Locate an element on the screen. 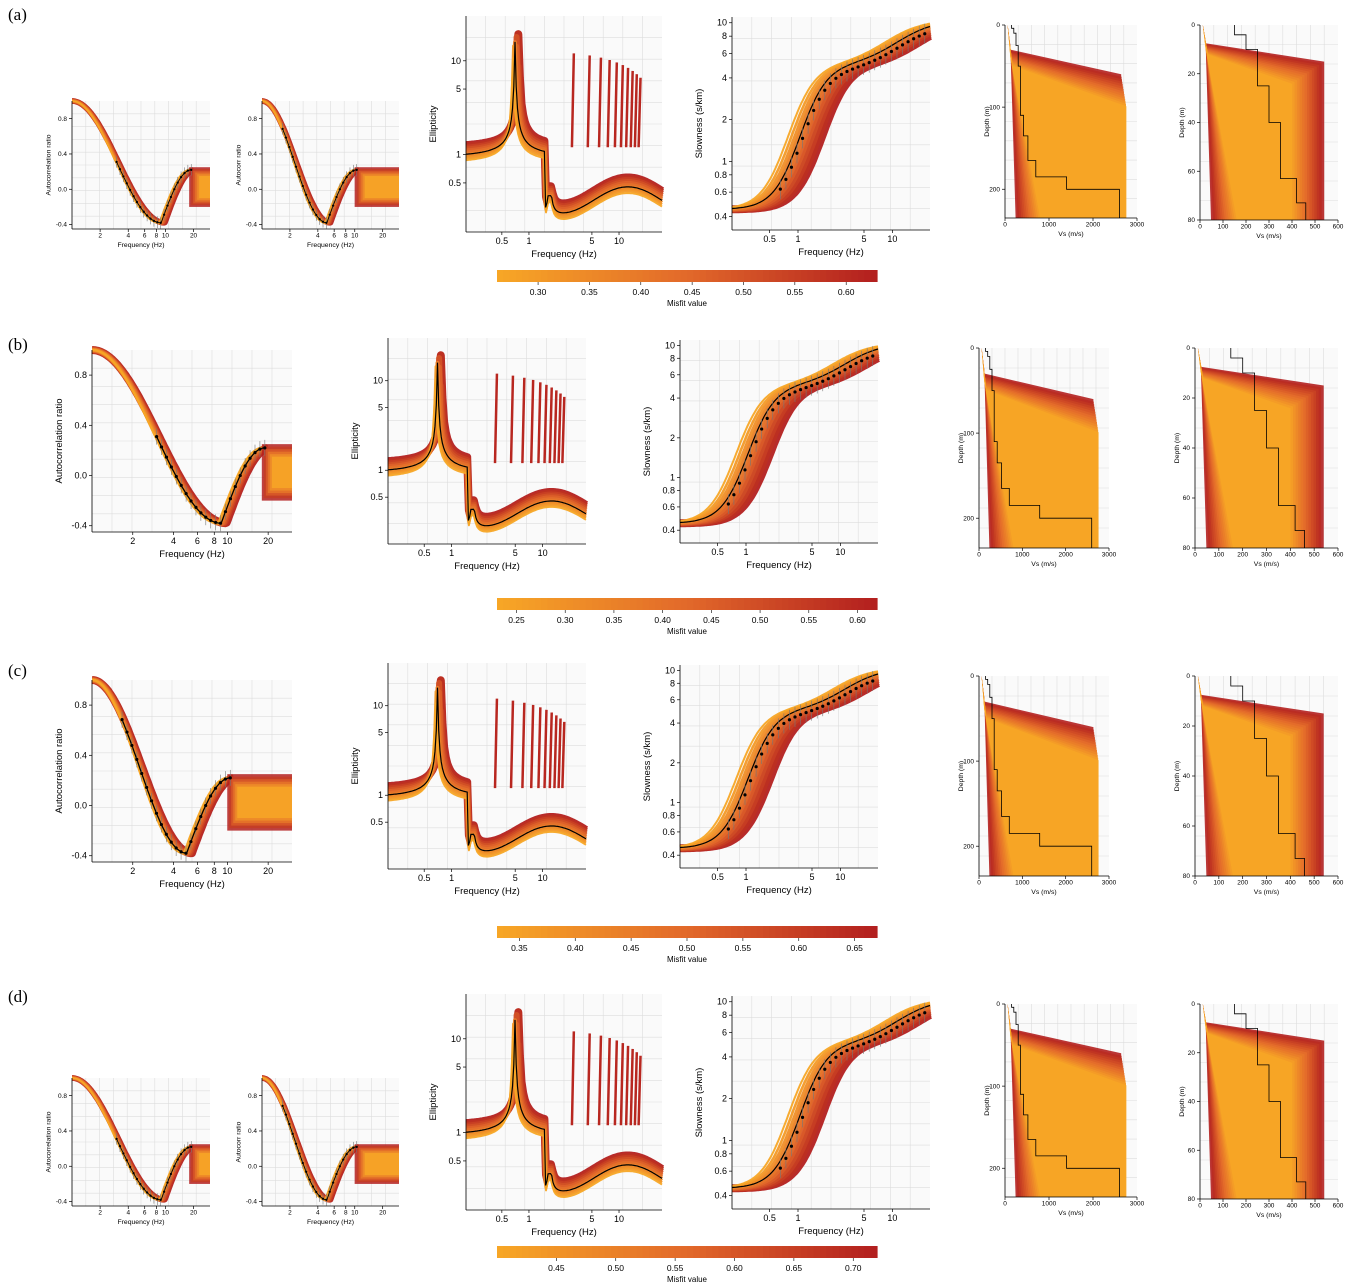 Image resolution: width=1366 pixels, height=1284 pixels. row3-panel1-y-axis-label: Autocorrelation ratio is located at coordinates (59, 770).